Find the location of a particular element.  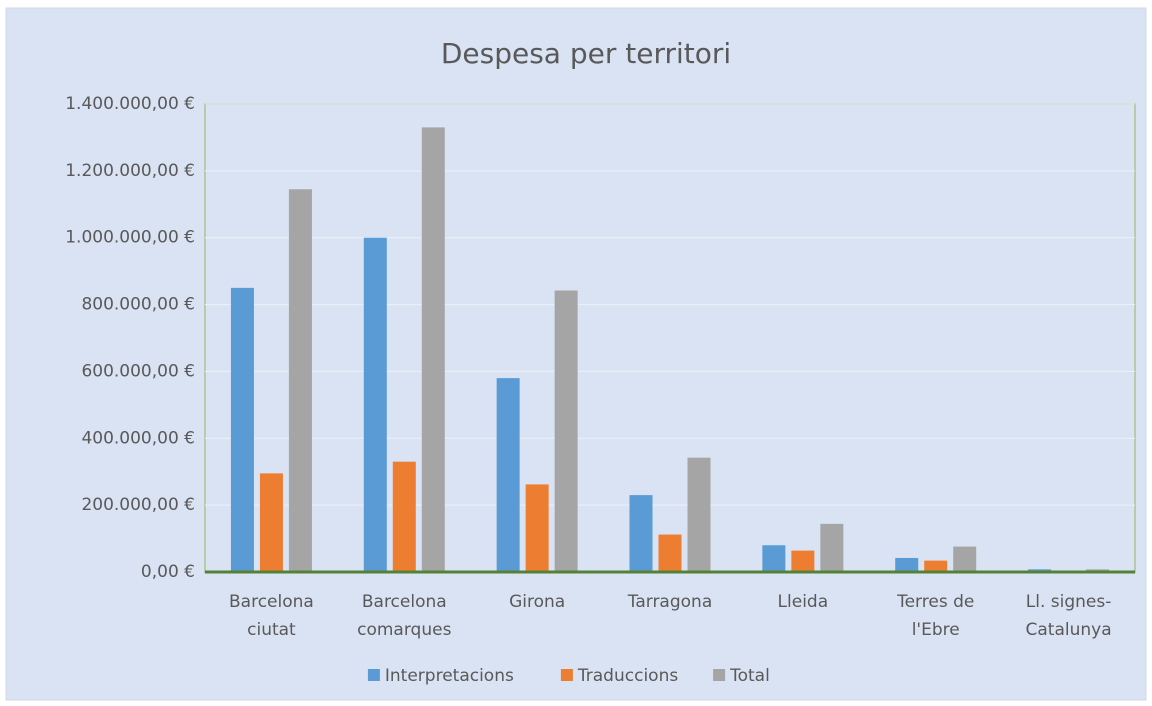

x-tick-label-line: l'Ebre is located at coordinates (936, 630).